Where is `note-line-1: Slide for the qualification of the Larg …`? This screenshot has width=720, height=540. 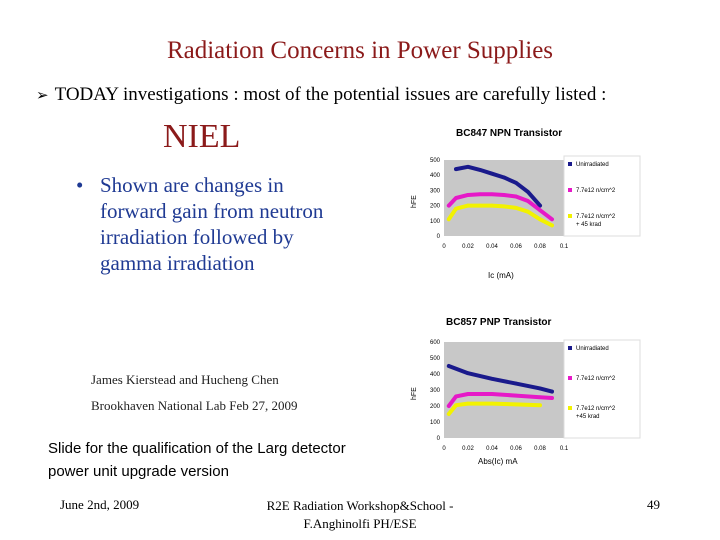 note-line-1: Slide for the qualification of the Larg … is located at coordinates (197, 448).